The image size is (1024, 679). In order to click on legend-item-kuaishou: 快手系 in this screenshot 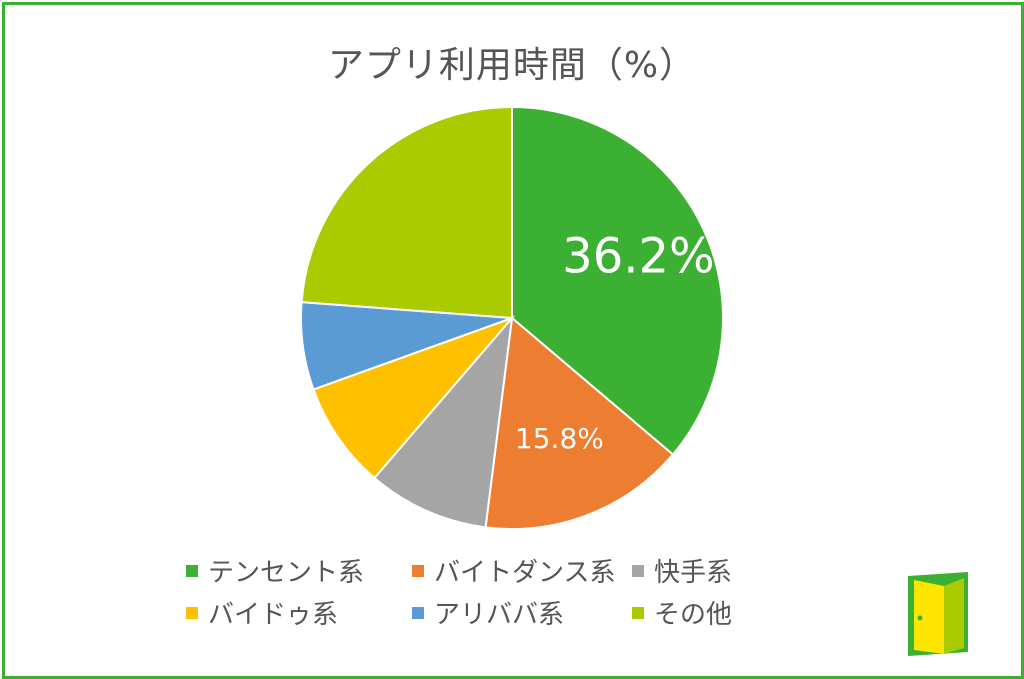, I will do `click(682, 570)`.